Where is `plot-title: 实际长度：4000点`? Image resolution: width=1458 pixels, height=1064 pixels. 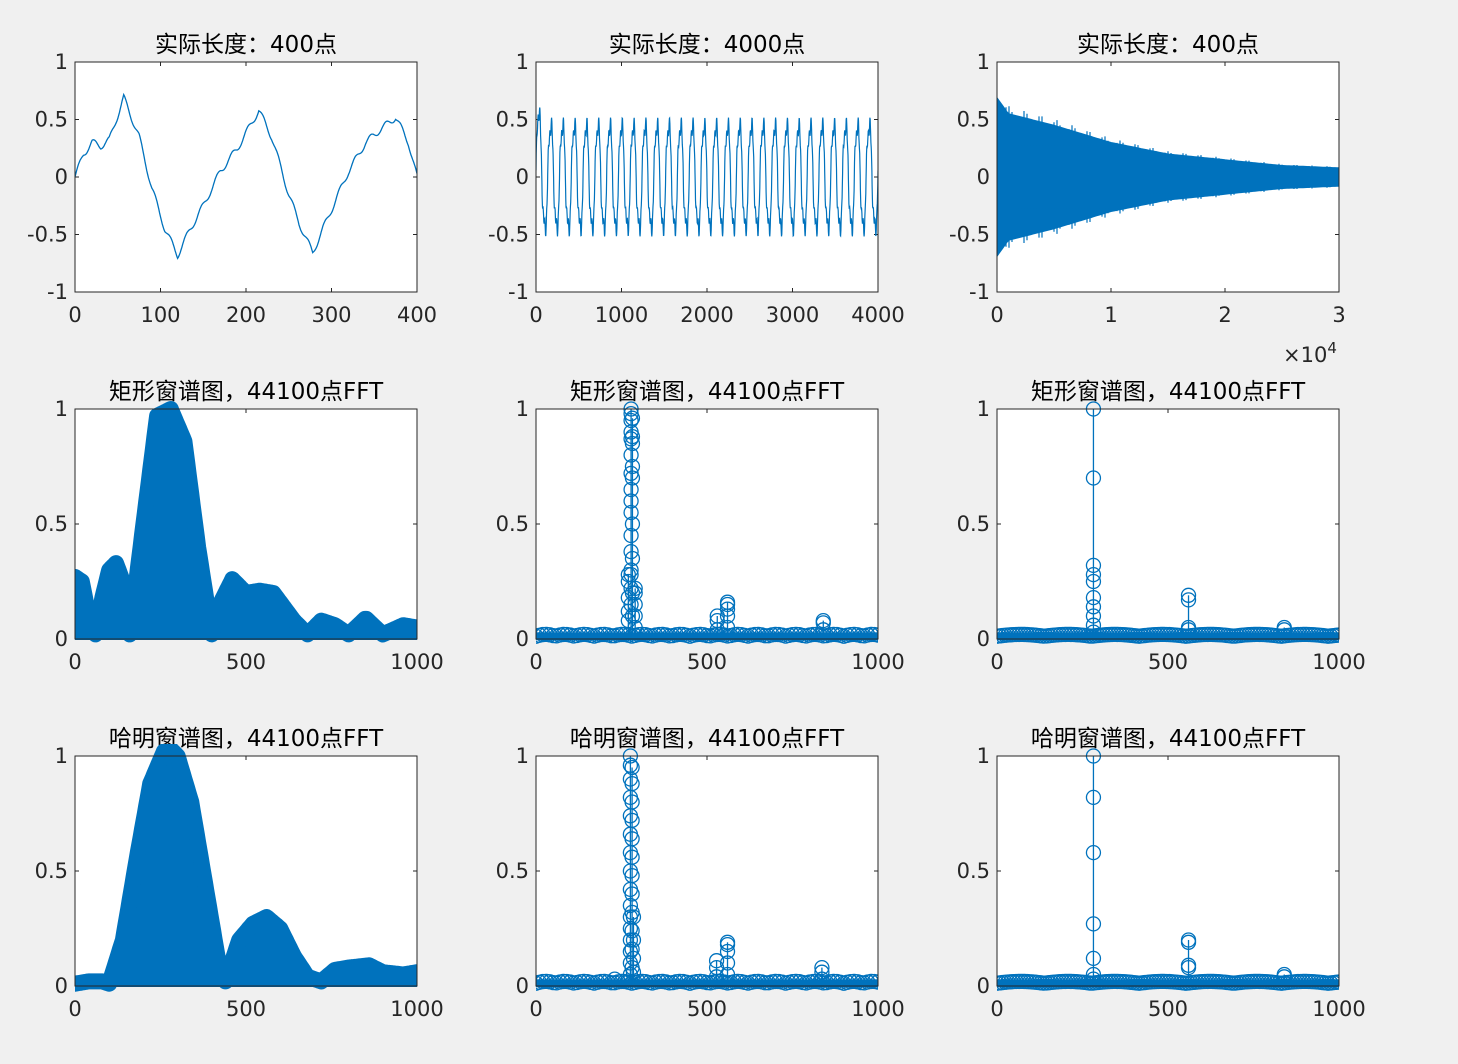 plot-title: 实际长度：4000点 is located at coordinates (707, 45).